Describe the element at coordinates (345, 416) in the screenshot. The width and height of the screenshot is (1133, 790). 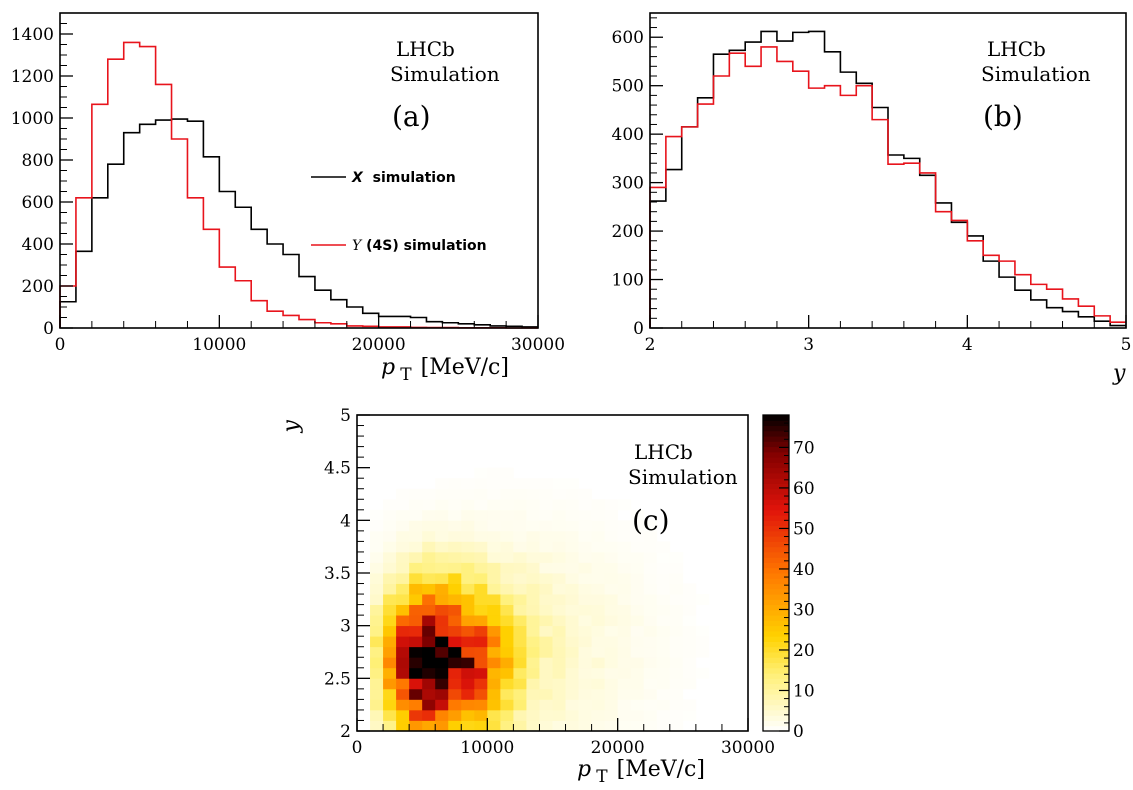
I see `y-tick-label: 5` at that location.